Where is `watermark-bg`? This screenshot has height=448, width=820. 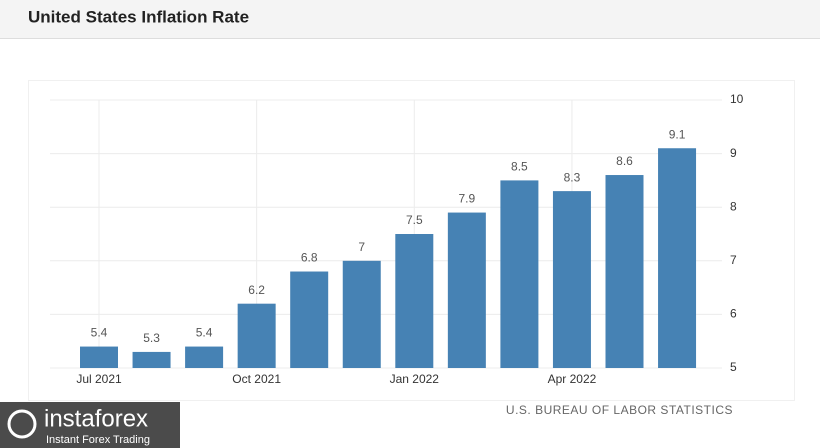 watermark-bg is located at coordinates (90, 425).